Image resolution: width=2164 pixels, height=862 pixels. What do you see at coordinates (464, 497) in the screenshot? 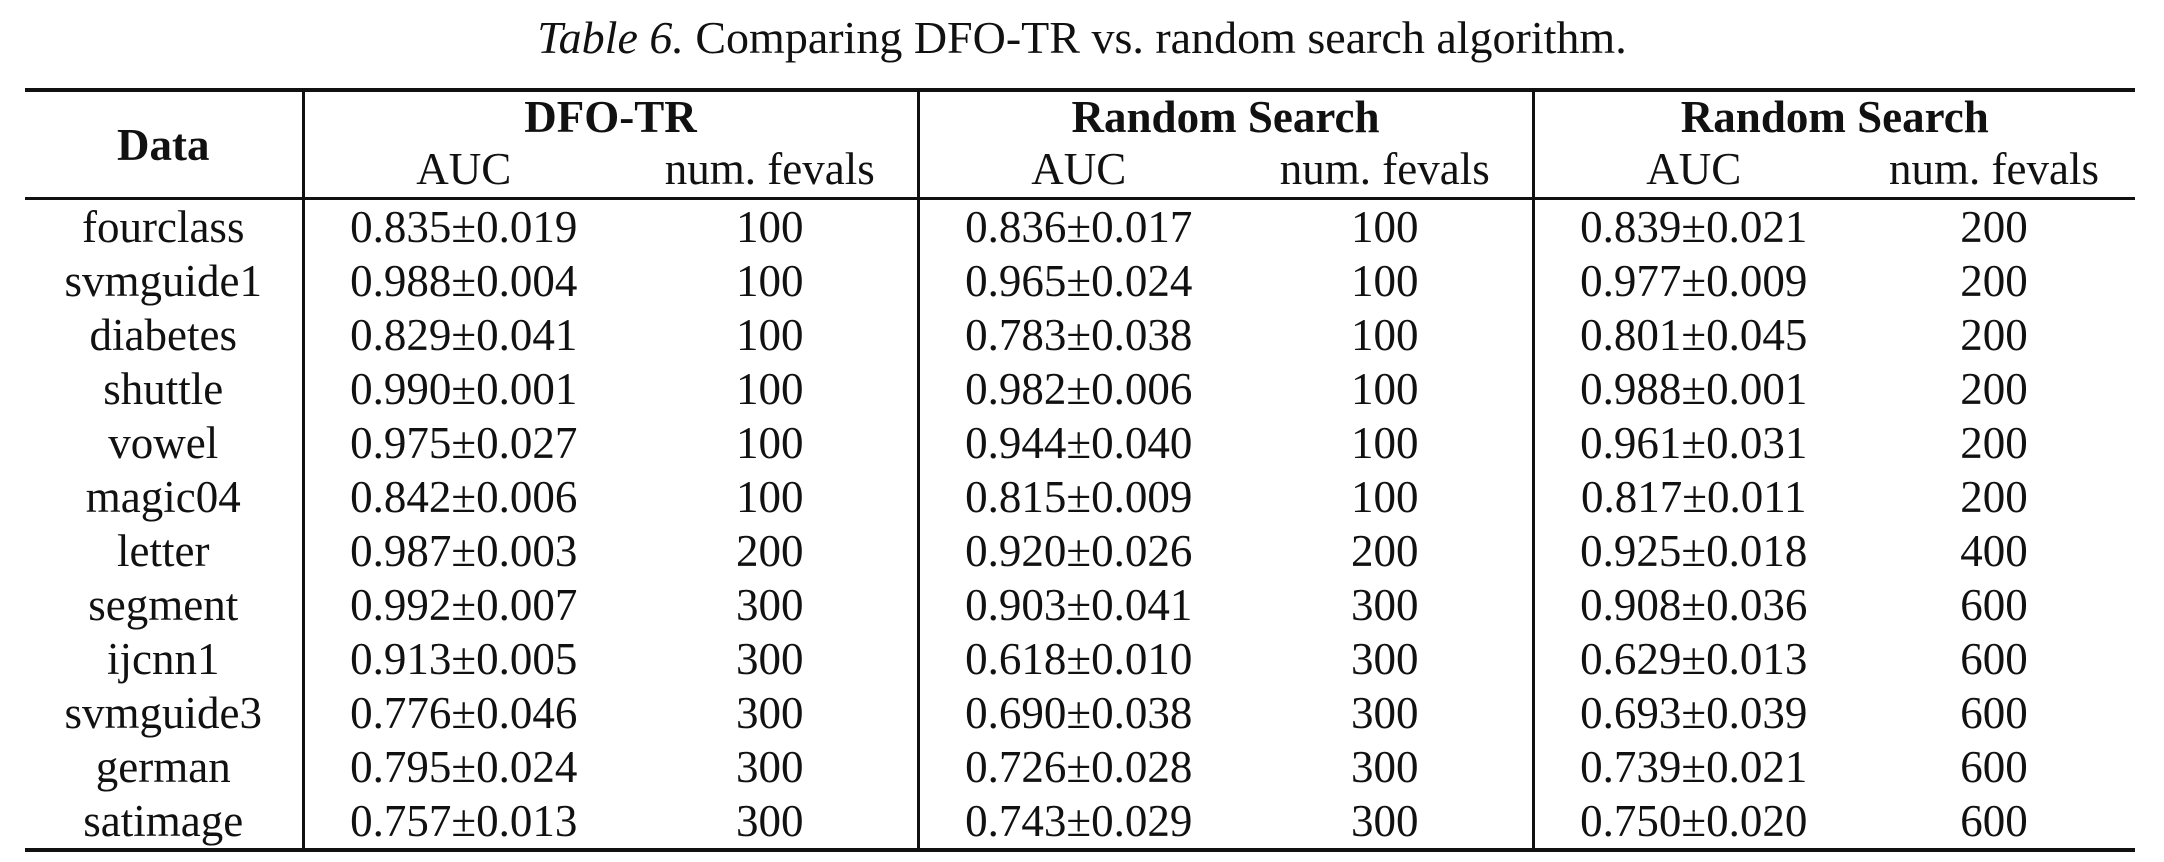
I see `cell-auc-dfo-tr: 0.842±0.006` at bounding box center [464, 497].